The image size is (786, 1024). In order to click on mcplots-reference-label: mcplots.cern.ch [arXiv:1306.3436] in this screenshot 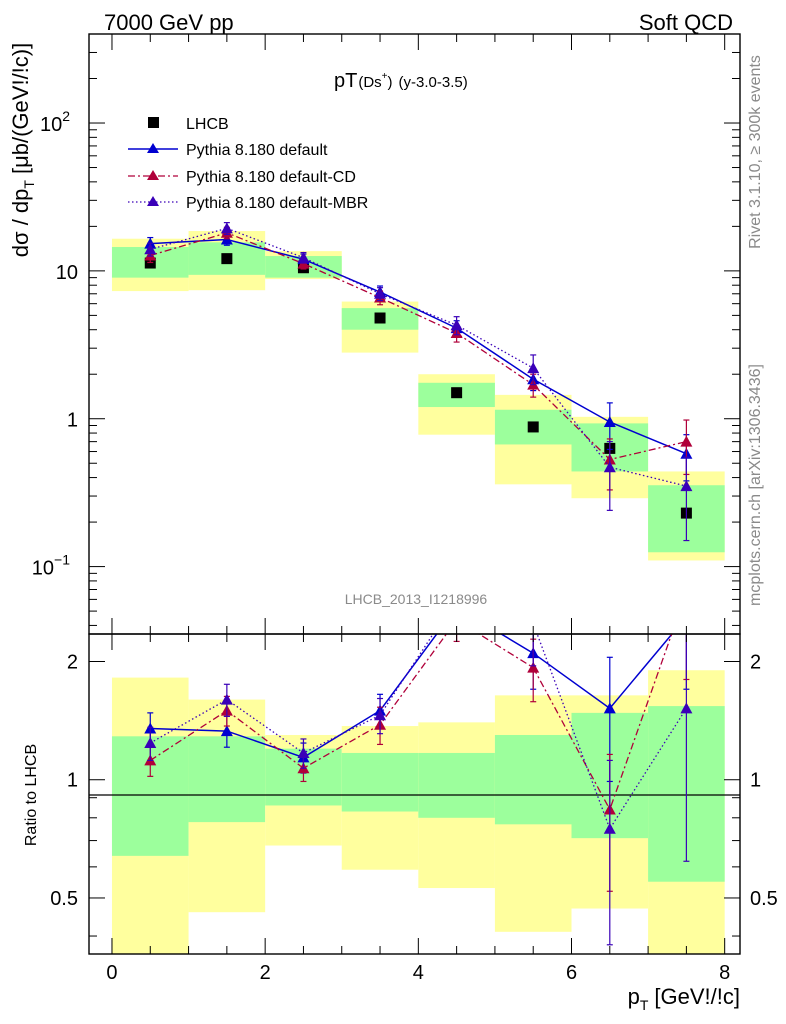, I will do `click(755, 485)`.